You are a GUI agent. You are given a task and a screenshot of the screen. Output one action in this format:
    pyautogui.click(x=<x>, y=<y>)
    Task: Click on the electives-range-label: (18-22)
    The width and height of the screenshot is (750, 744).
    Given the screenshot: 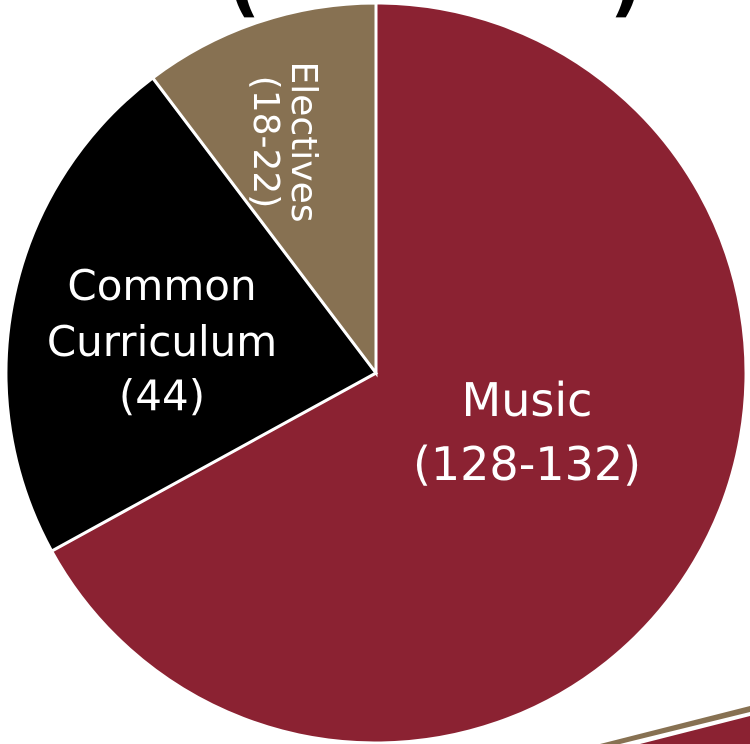 What is the action you would take?
    pyautogui.click(x=265, y=142)
    